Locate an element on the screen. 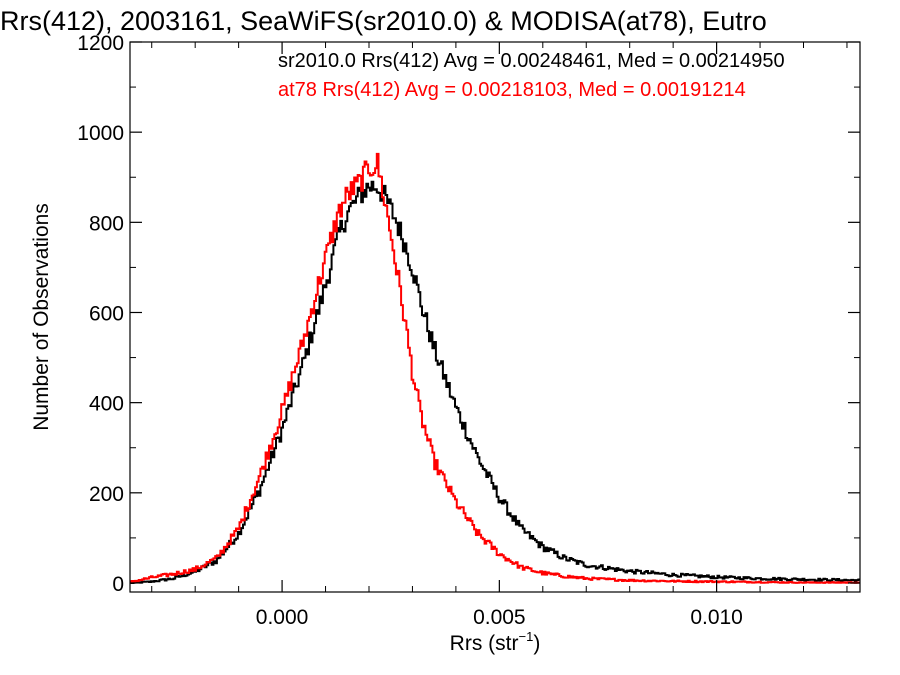 This screenshot has height=675, width=900. y-axis-label: Number of Observations is located at coordinates (41, 317).